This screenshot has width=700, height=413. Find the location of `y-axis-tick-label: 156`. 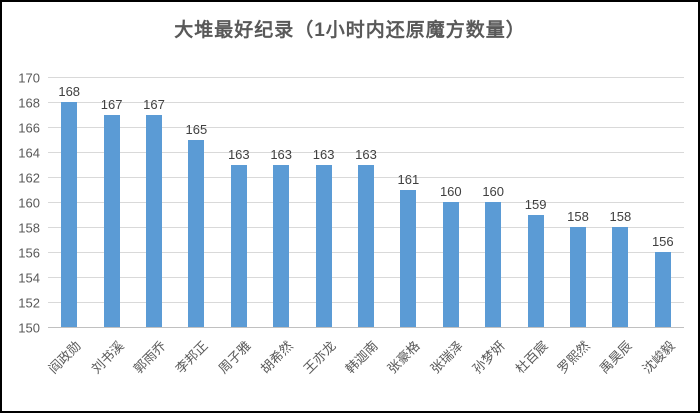

y-axis-tick-label: 156 is located at coordinates (29, 253).